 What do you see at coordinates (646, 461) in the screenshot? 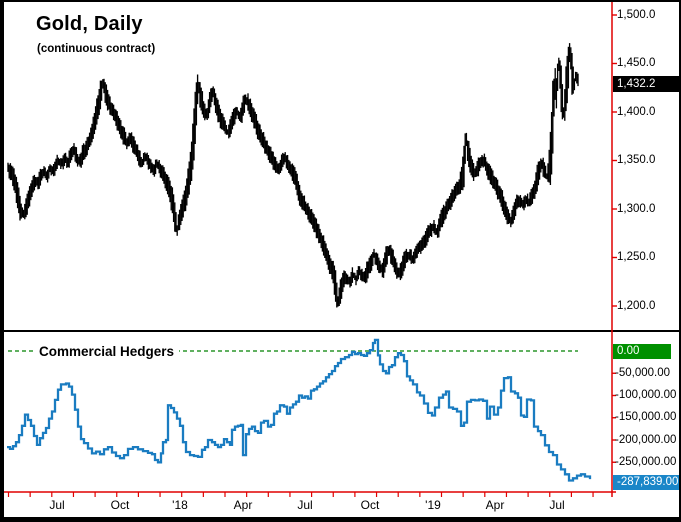
I see `hedgers-axis-label: -250,000.00` at bounding box center [646, 461].